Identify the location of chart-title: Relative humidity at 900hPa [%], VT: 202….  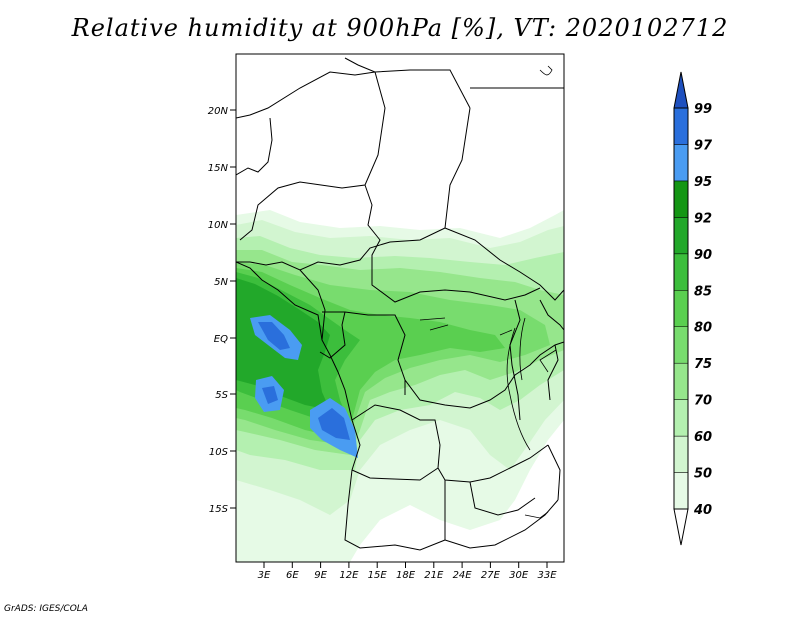
(400, 28).